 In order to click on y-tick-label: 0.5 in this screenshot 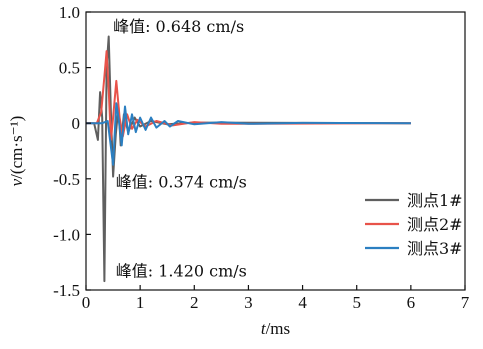, I will do `click(69, 68)`.